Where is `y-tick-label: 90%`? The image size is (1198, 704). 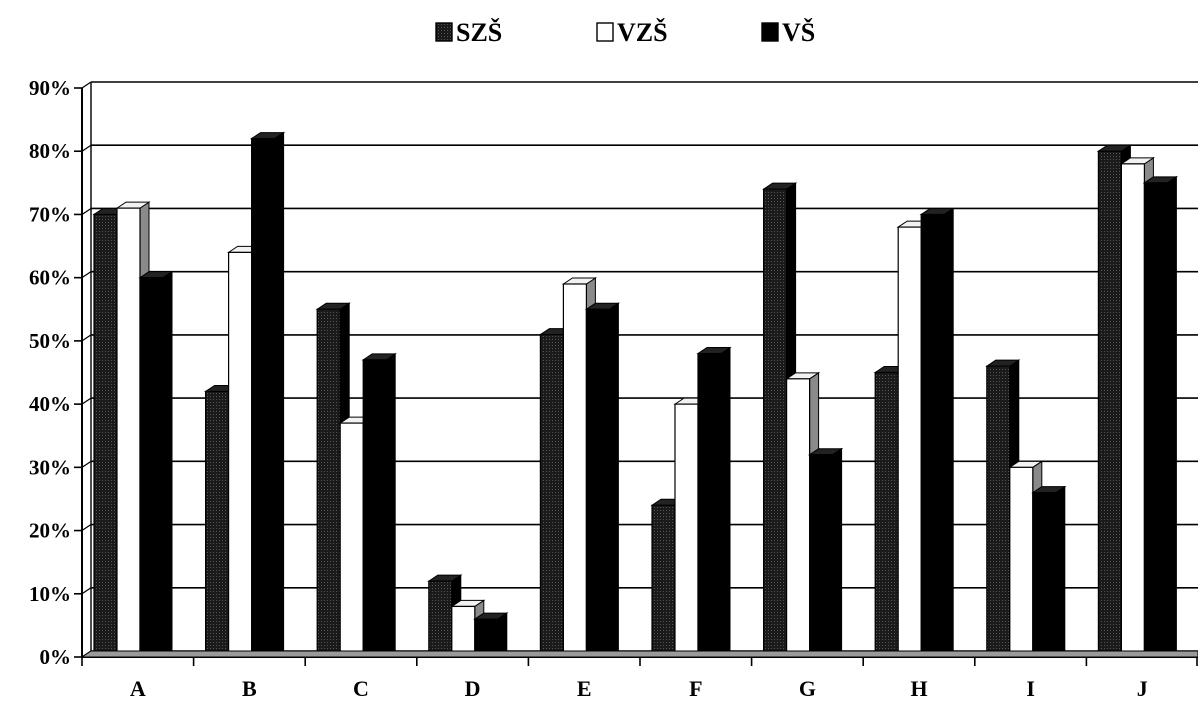
y-tick-label: 90% is located at coordinates (50, 88).